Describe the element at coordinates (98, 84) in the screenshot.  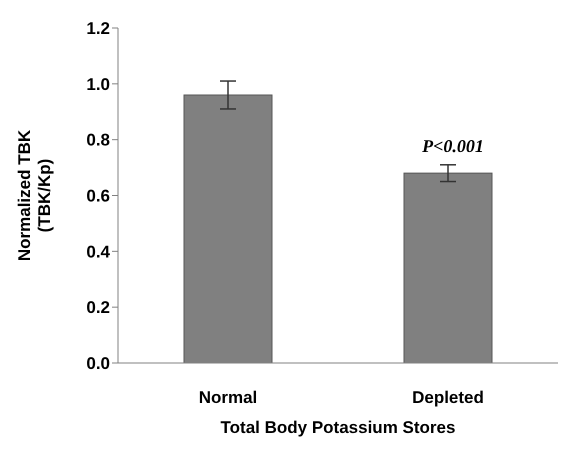
I see `y-tick-label: 1.0` at that location.